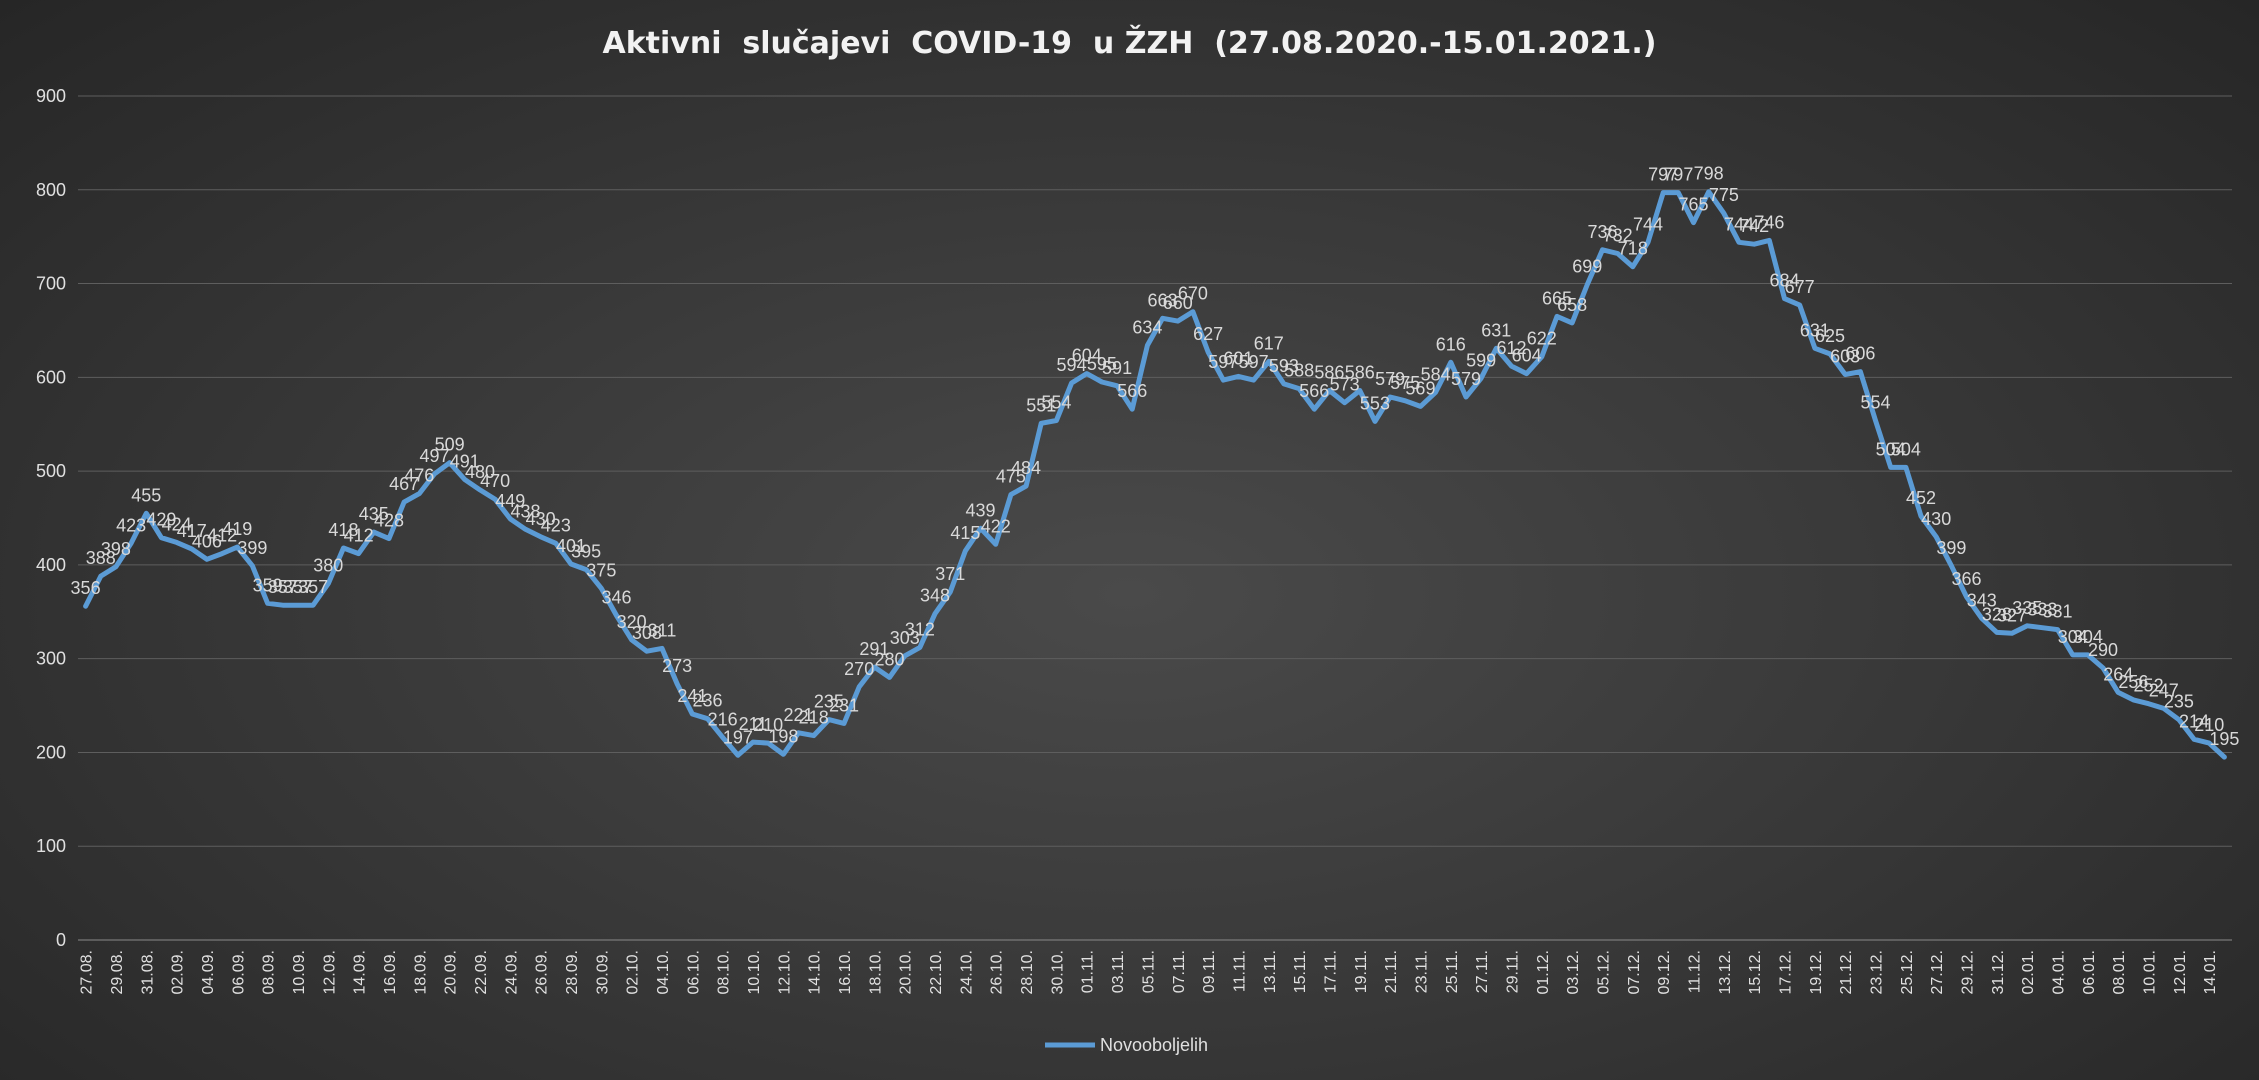 The width and height of the screenshot is (2259, 1080). I want to click on data-label: 256, so click(2133, 682).